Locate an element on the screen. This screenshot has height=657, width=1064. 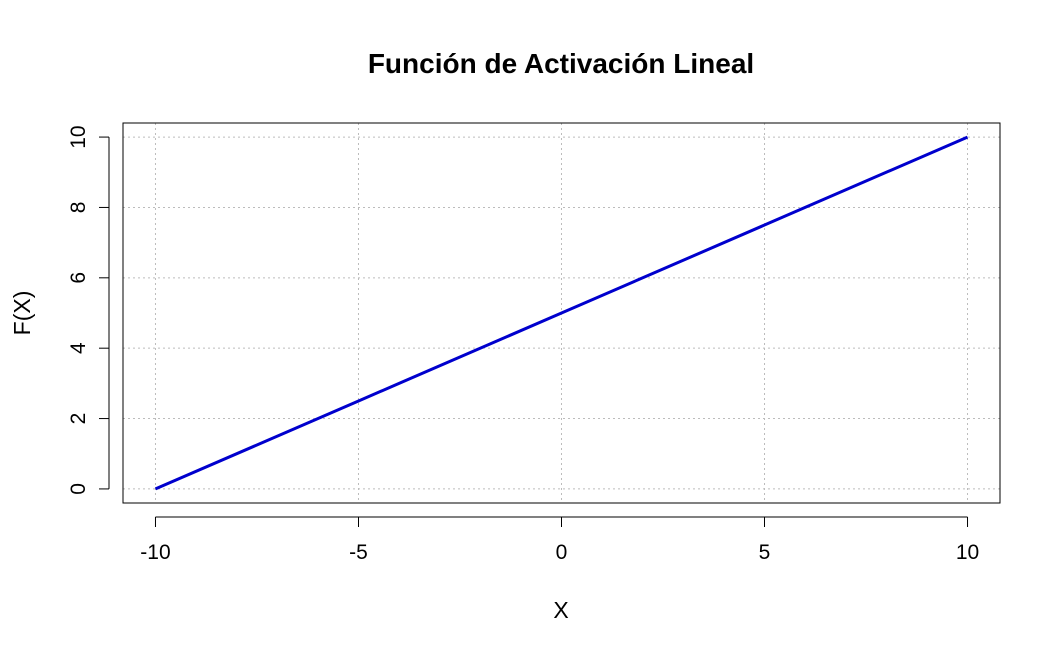
x-tick-label: -10 is located at coordinates (155, 552).